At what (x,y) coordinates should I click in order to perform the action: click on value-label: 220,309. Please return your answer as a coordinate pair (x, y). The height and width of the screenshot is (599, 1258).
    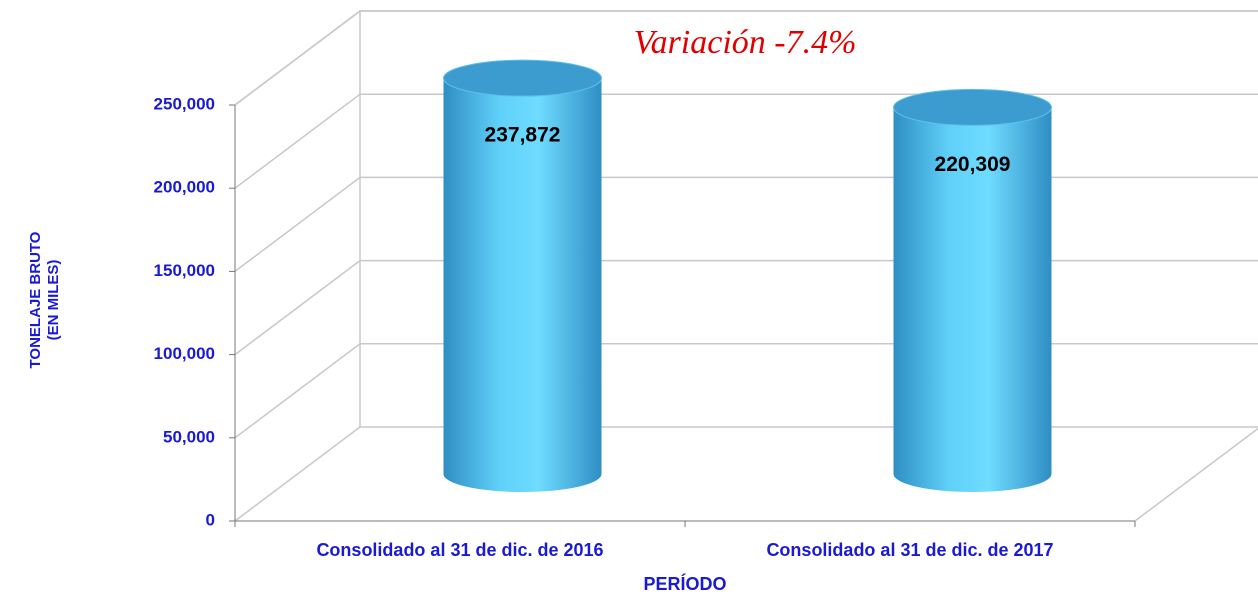
    Looking at the image, I should click on (973, 164).